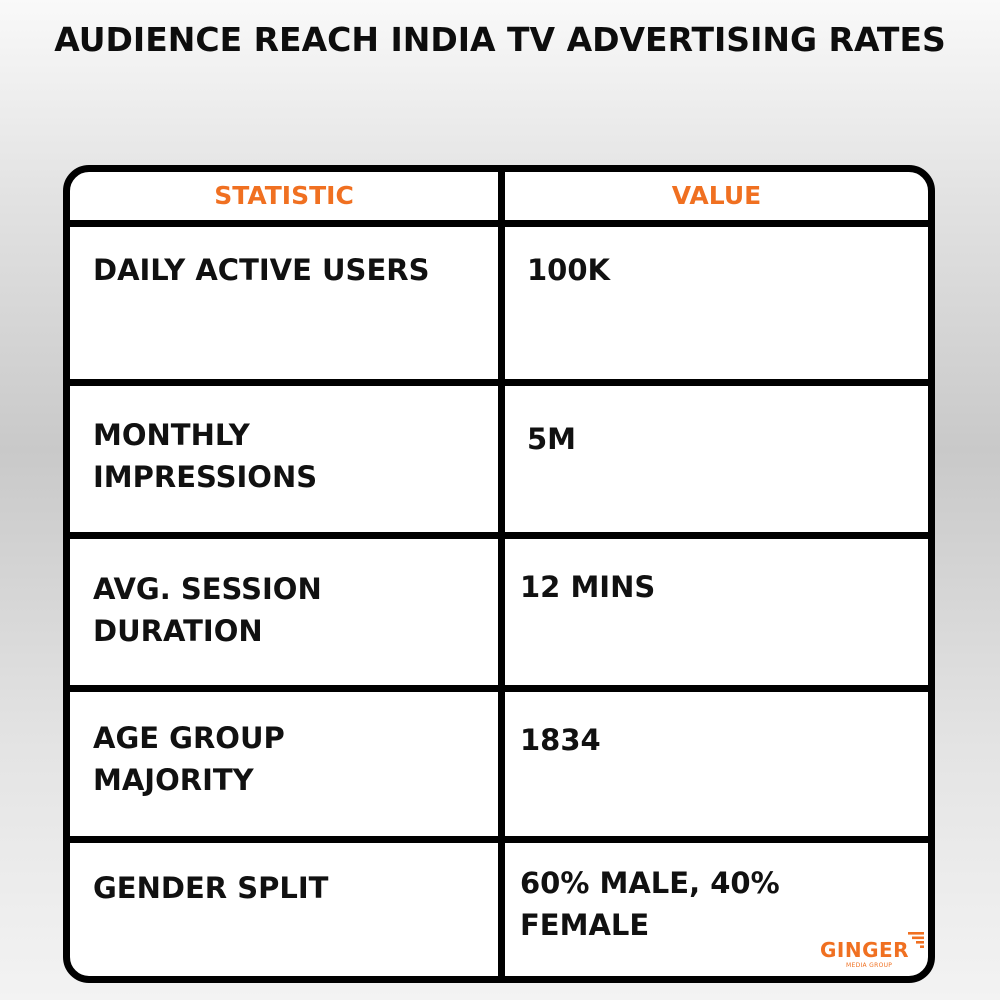 Image resolution: width=1000 pixels, height=1000 pixels. I want to click on statistic-cell: AVG. SESSION DURATION, so click(207, 610).